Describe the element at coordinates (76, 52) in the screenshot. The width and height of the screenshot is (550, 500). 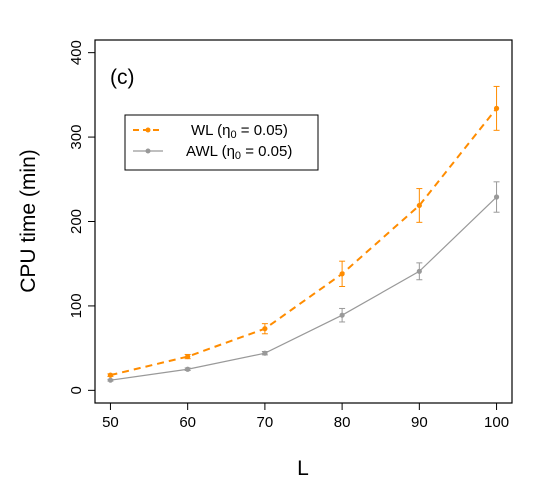
I see `y-tick-label: 400` at that location.